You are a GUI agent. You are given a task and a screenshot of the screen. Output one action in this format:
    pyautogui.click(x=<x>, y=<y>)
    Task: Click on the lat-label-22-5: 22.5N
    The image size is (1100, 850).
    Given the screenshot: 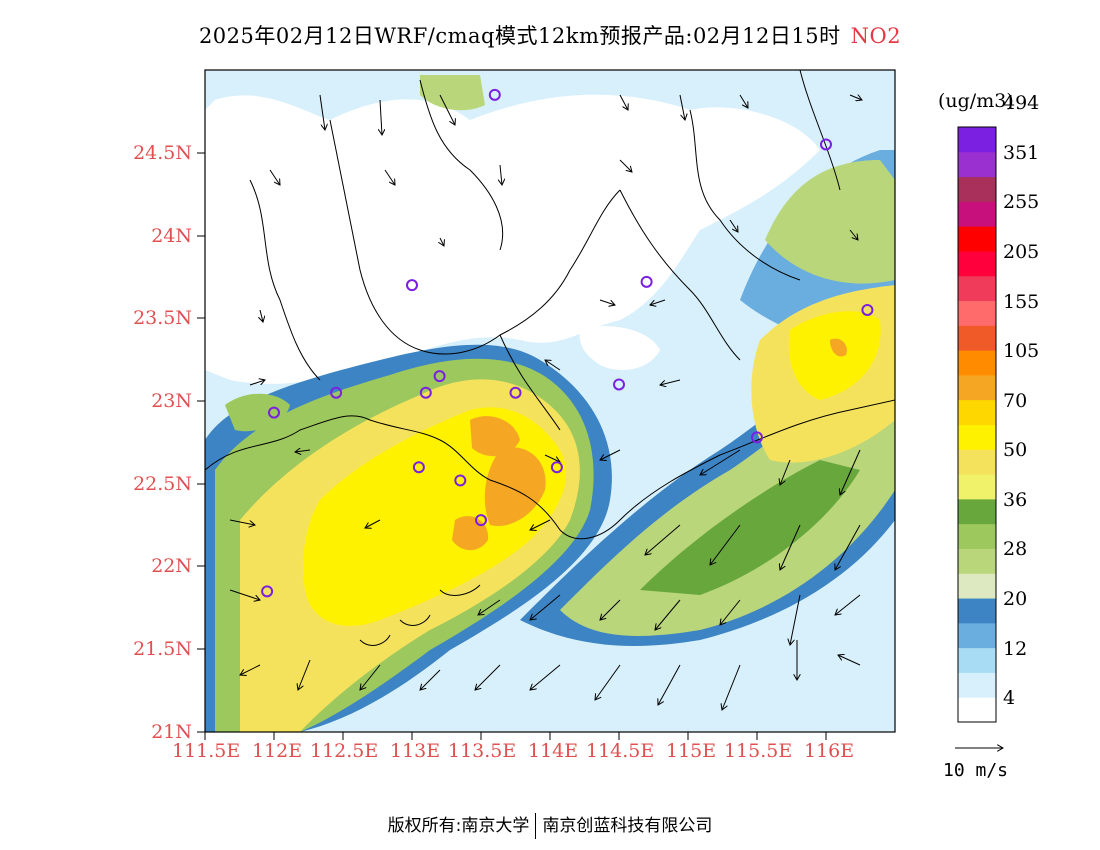 What is the action you would take?
    pyautogui.click(x=162, y=484)
    